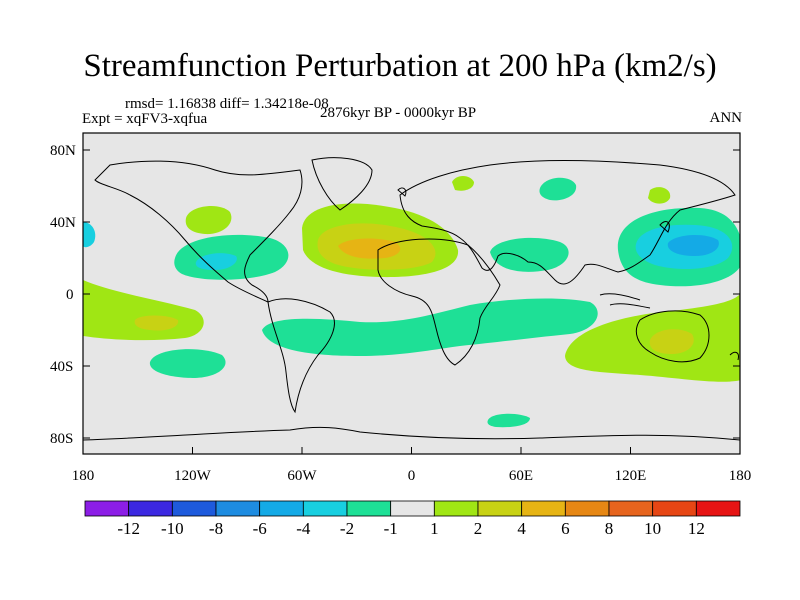 This screenshot has height=600, width=800. Describe the element at coordinates (671, 341) in the screenshot. I see `anomaly-positive-australia-inner` at that location.